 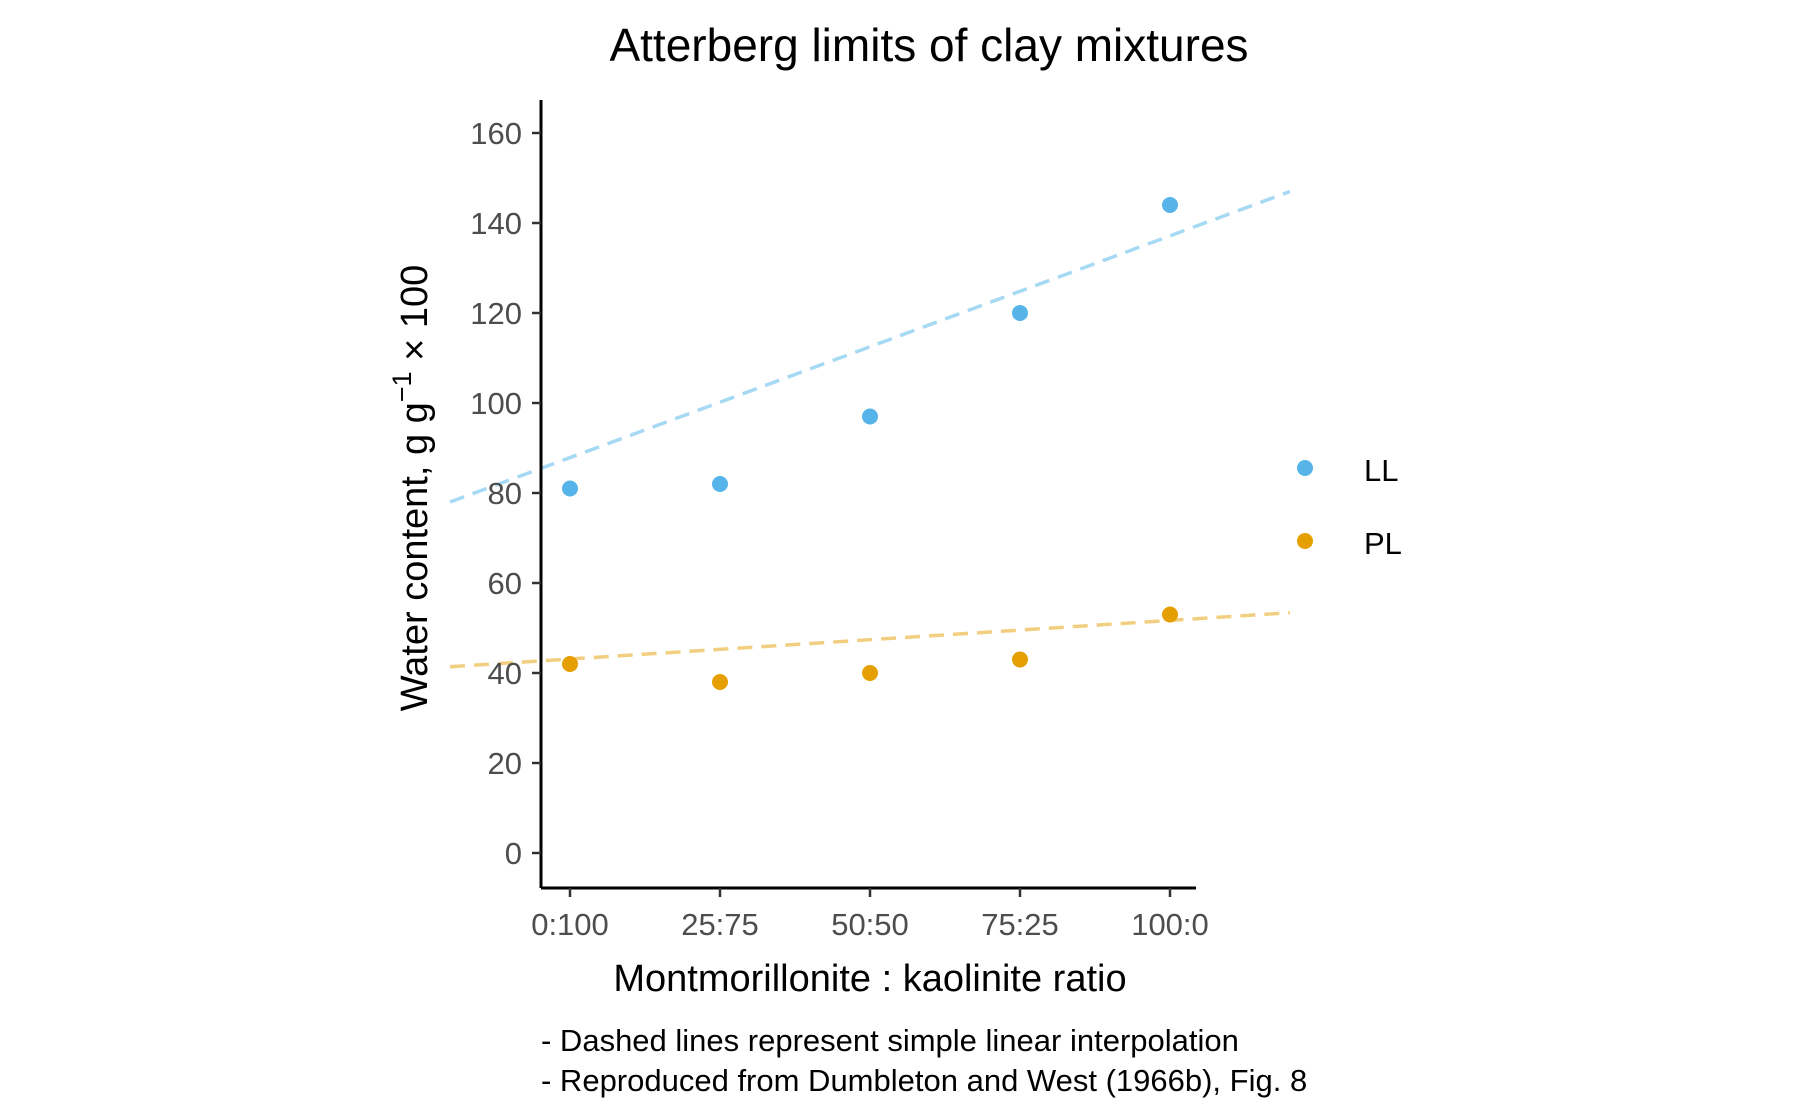 What do you see at coordinates (402, 386) in the screenshot?
I see `y-axis-title-exponent: −1` at bounding box center [402, 386].